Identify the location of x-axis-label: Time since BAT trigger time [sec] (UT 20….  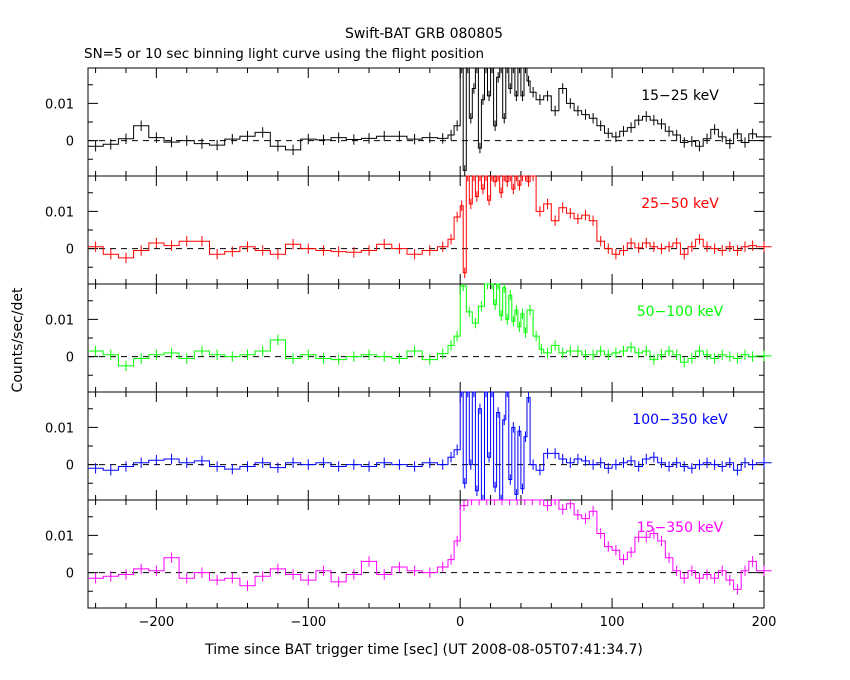
(423, 650).